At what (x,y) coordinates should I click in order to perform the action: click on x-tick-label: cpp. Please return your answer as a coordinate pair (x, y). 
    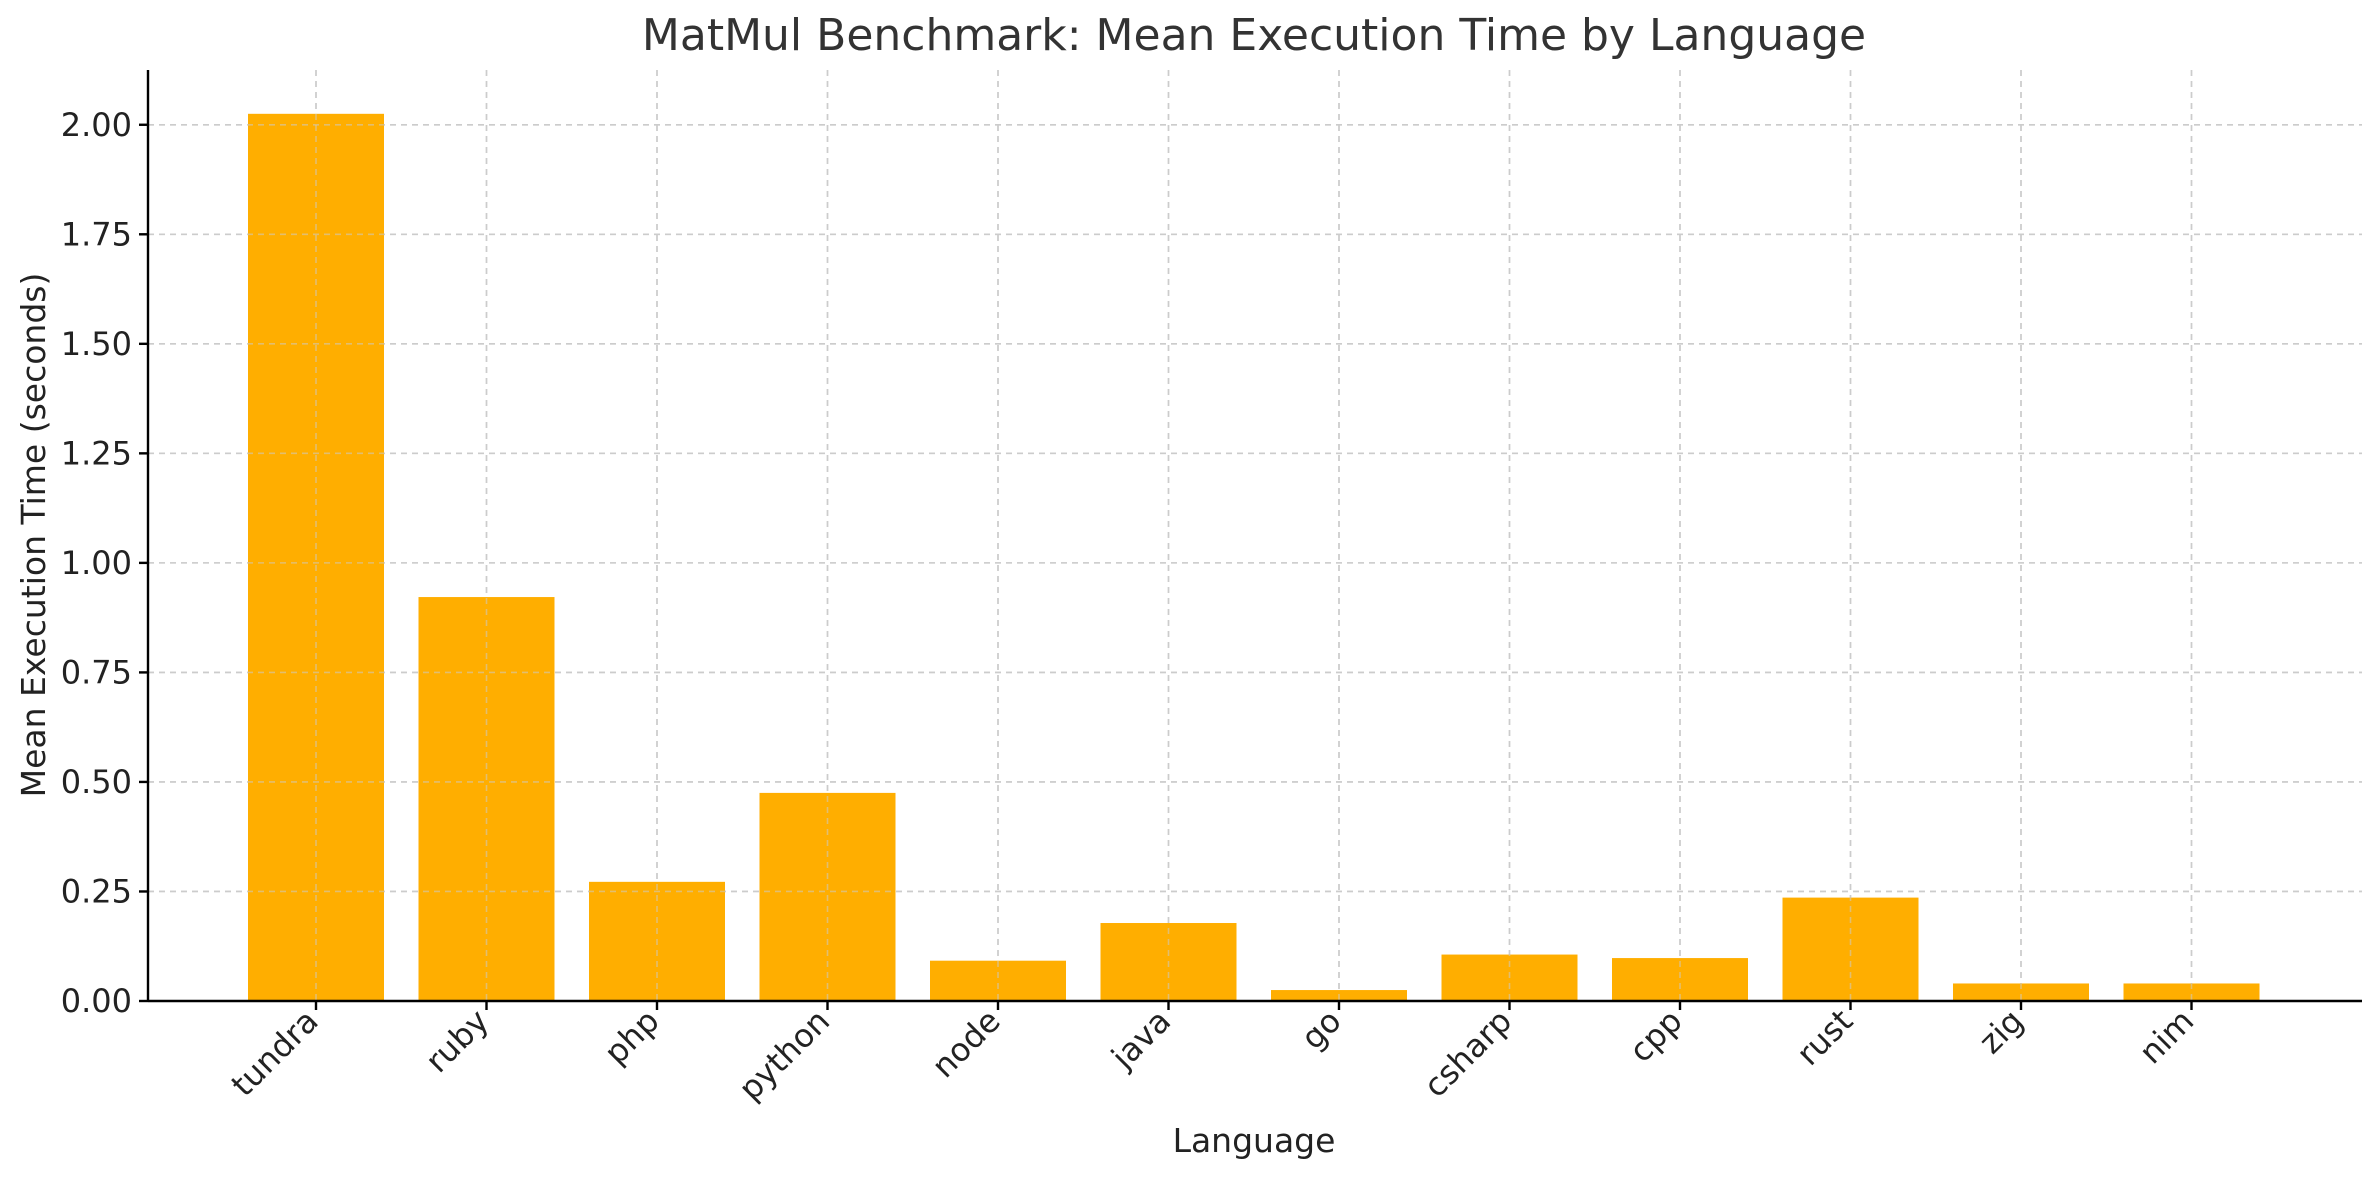
    Looking at the image, I should click on (1656, 1036).